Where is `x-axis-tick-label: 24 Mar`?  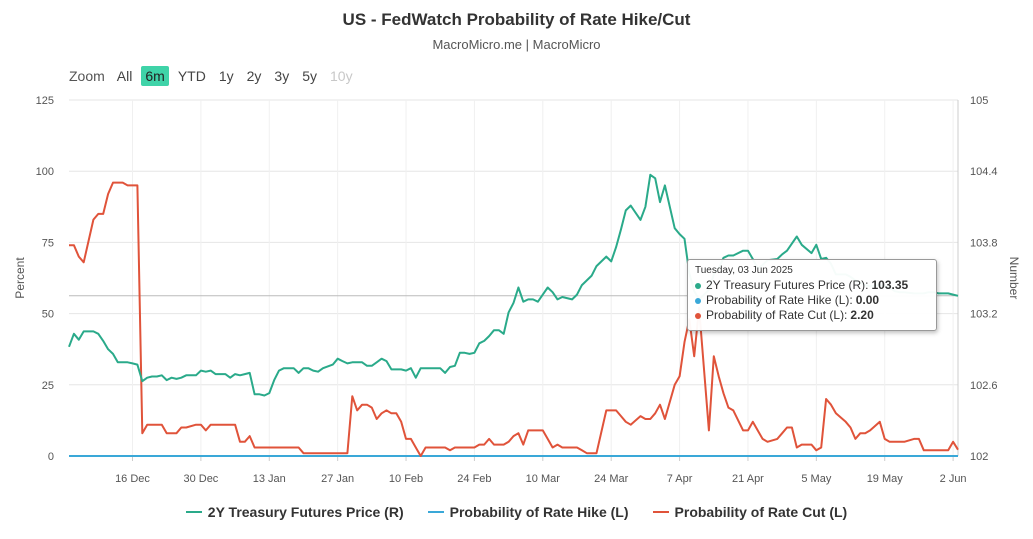
x-axis-tick-label: 24 Mar is located at coordinates (611, 479).